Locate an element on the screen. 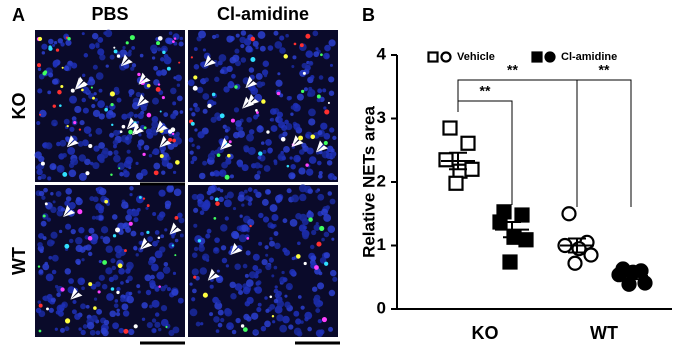 The height and width of the screenshot is (362, 700). legend-label: Cl-amidine is located at coordinates (589, 57).